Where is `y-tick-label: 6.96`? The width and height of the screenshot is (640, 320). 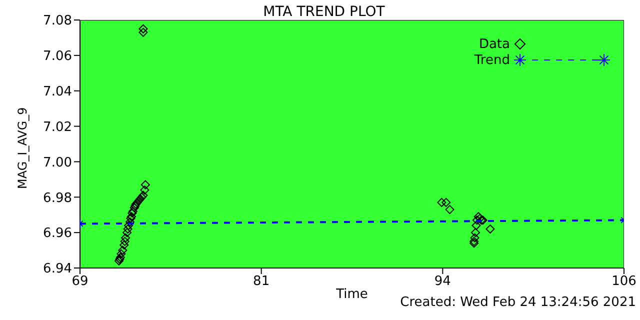 y-tick-label: 6.96 is located at coordinates (57, 234).